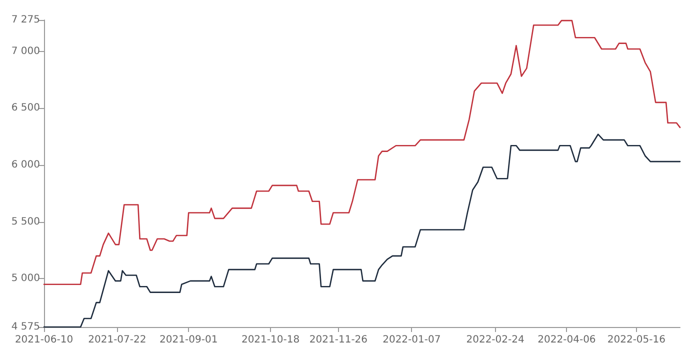 The height and width of the screenshot is (356, 693). What do you see at coordinates (636, 340) in the screenshot?
I see `x-tick-label: 2022-05-16` at bounding box center [636, 340].